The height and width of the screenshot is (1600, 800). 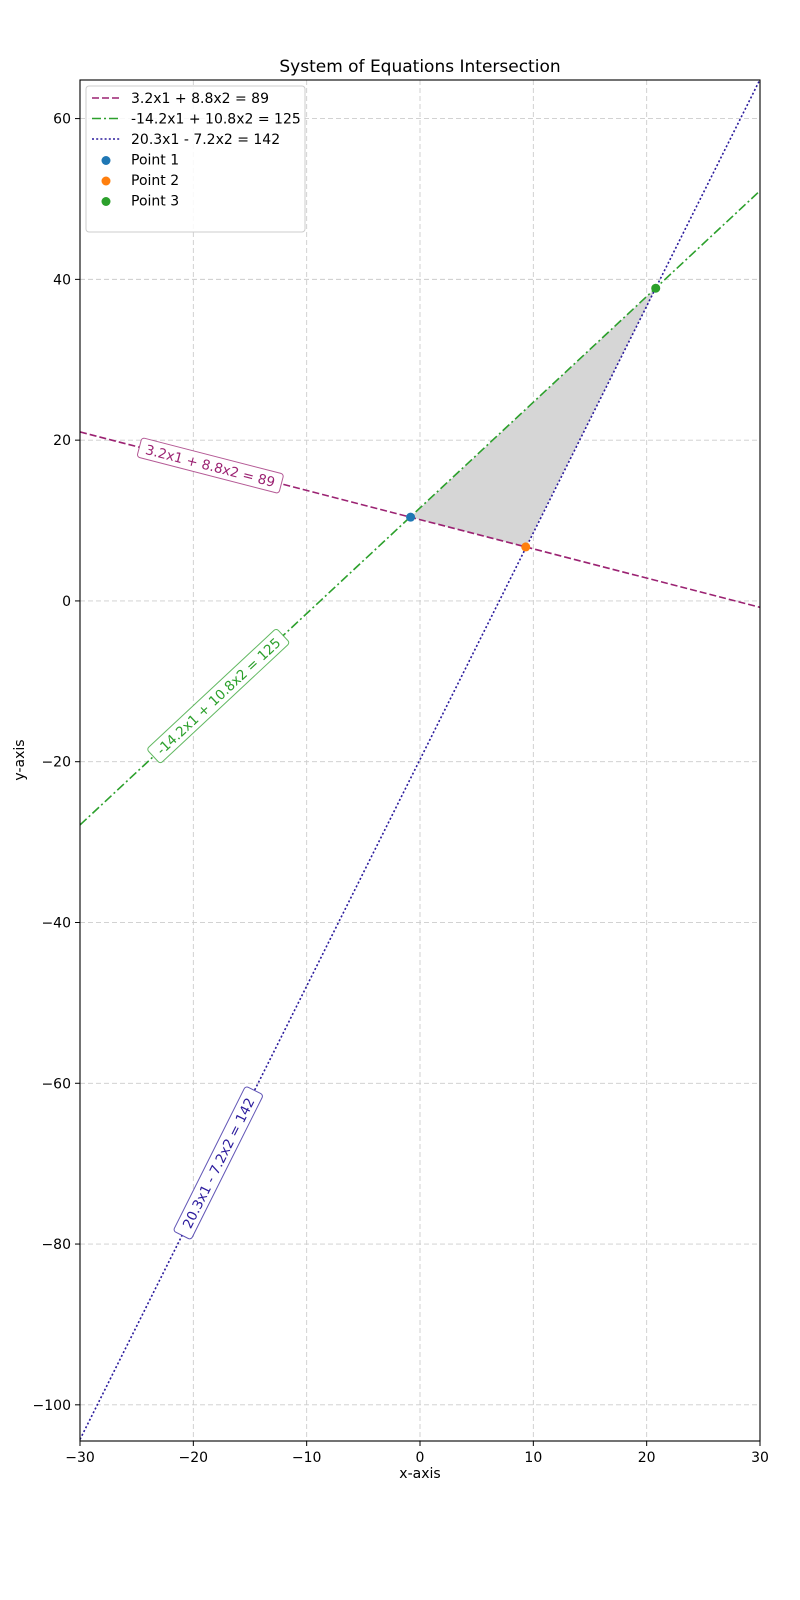 I want to click on y-tick-label: 60, so click(x=62, y=120).